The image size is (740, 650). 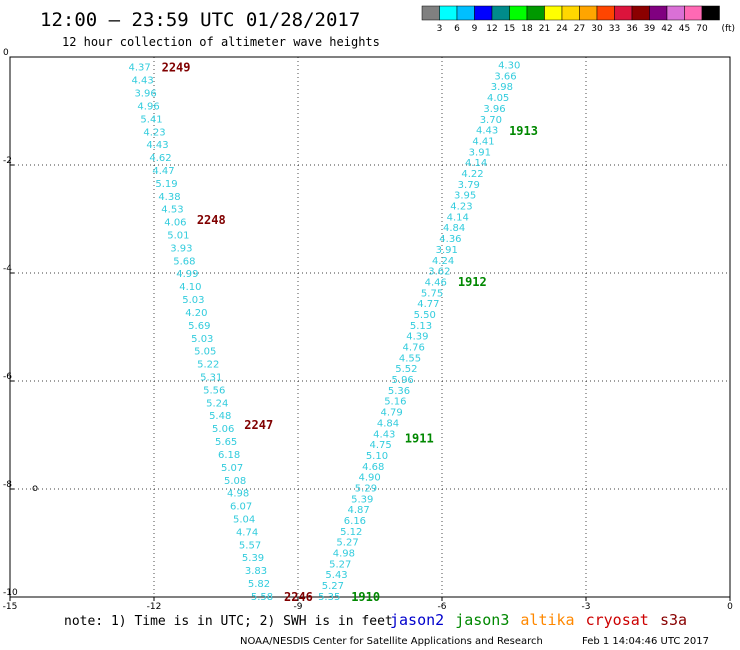 What do you see at coordinates (351, 532) in the screenshot?
I see `wave-height-value: 5.12` at bounding box center [351, 532].